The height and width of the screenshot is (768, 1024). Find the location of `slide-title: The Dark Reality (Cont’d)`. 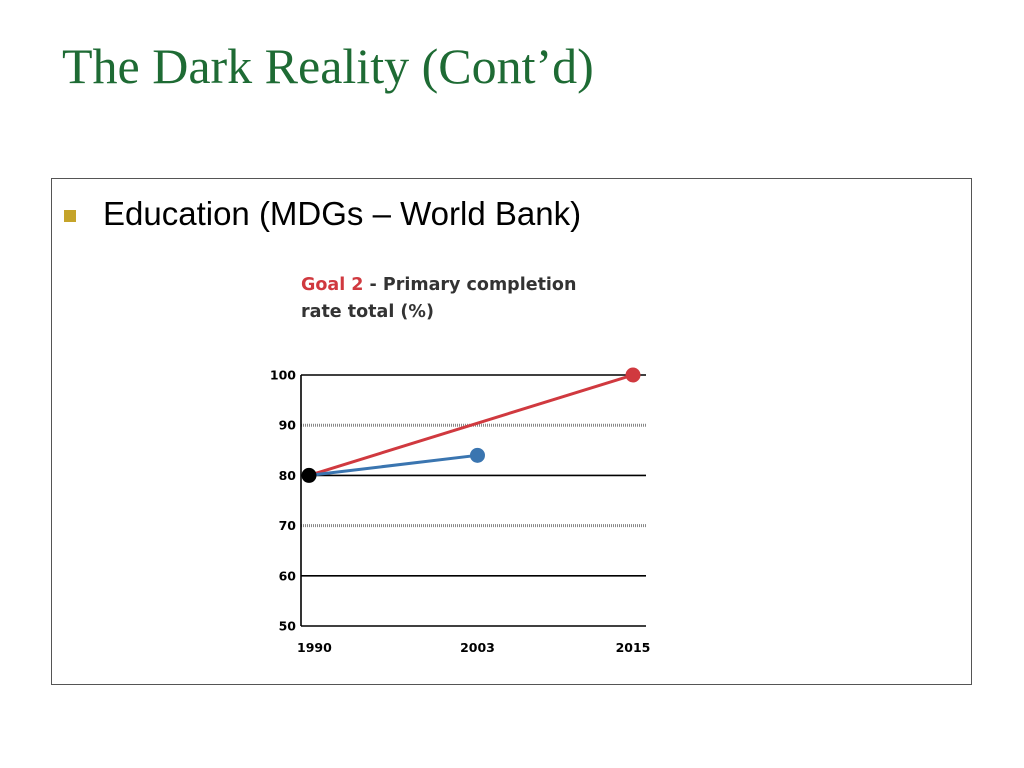

slide-title: The Dark Reality (Cont’d) is located at coordinates (328, 66).